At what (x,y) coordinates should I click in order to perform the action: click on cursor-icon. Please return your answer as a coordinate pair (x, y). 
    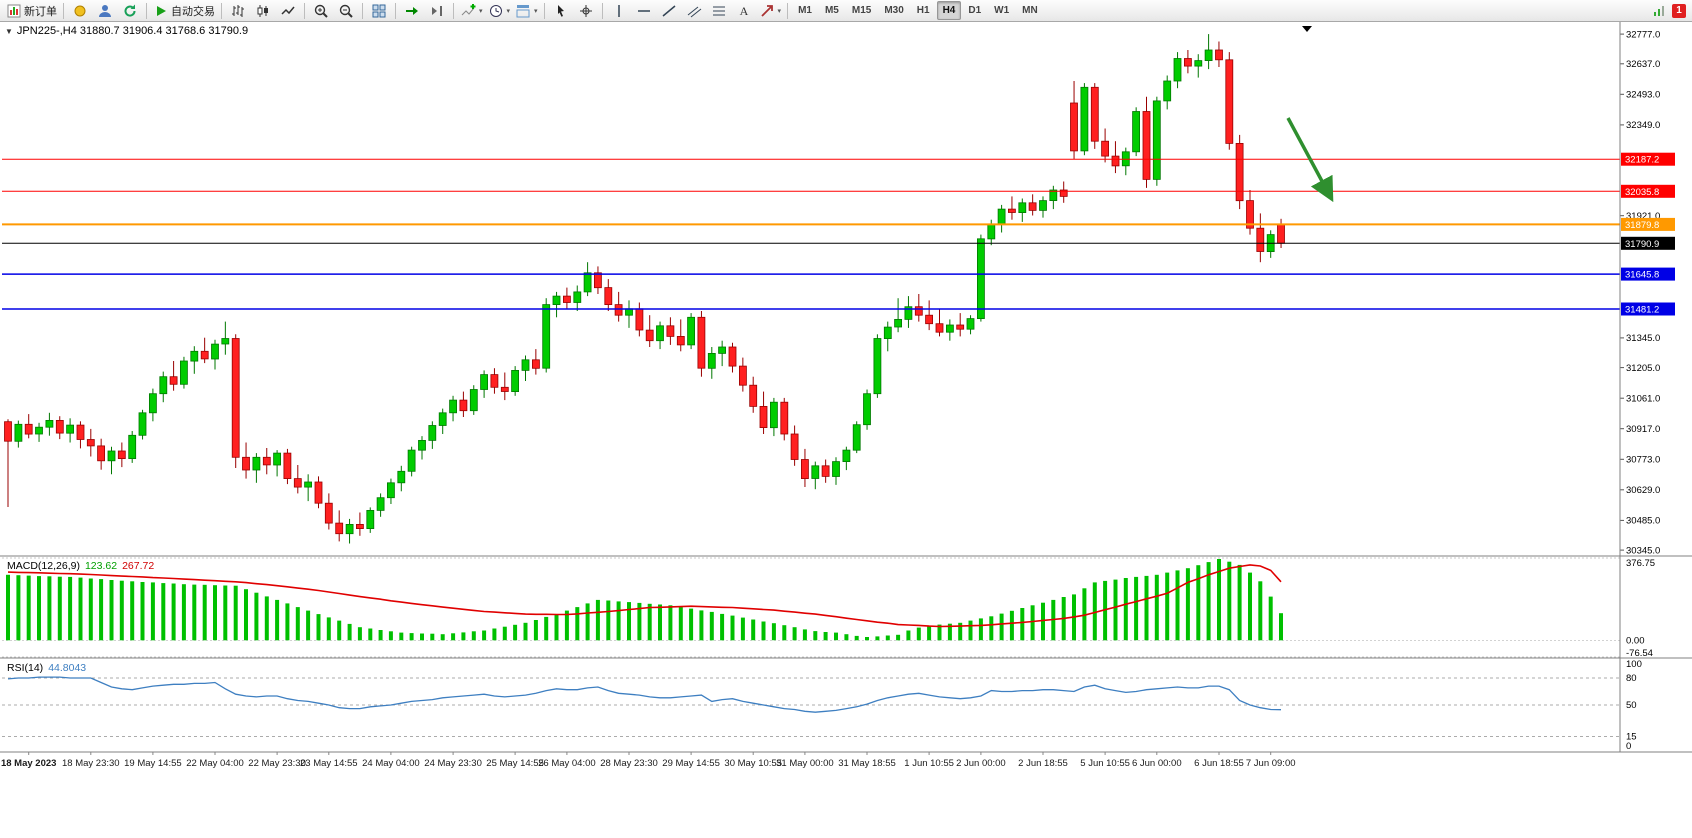
    Looking at the image, I should click on (561, 11).